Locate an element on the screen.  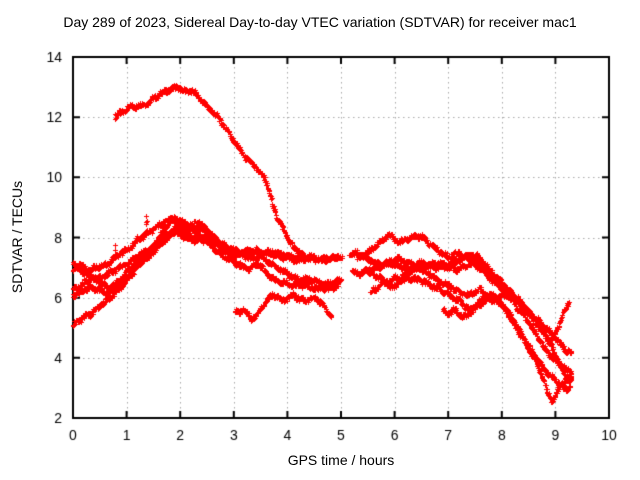
x-axis-label: GPS time / hours is located at coordinates (341, 460).